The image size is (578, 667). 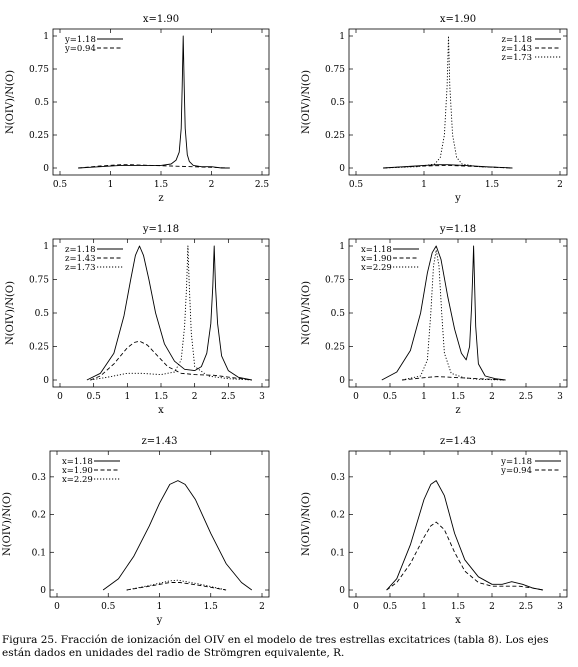 What do you see at coordinates (335, 70) in the screenshot?
I see `y-tick-label: 0.75` at bounding box center [335, 70].